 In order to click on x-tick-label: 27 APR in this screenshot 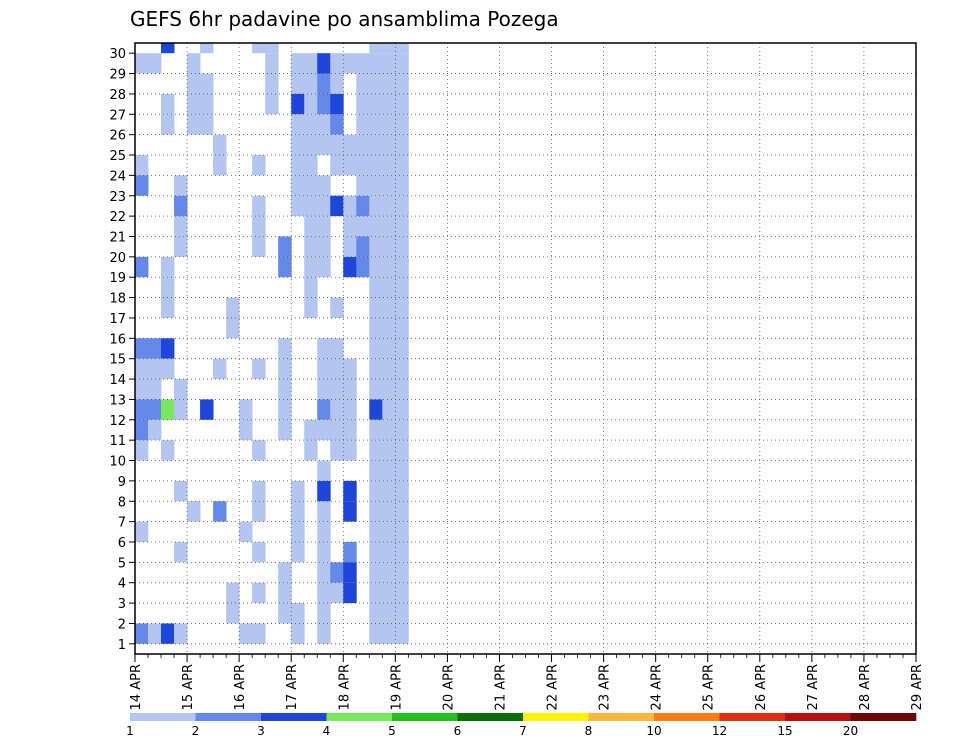, I will do `click(813, 687)`.